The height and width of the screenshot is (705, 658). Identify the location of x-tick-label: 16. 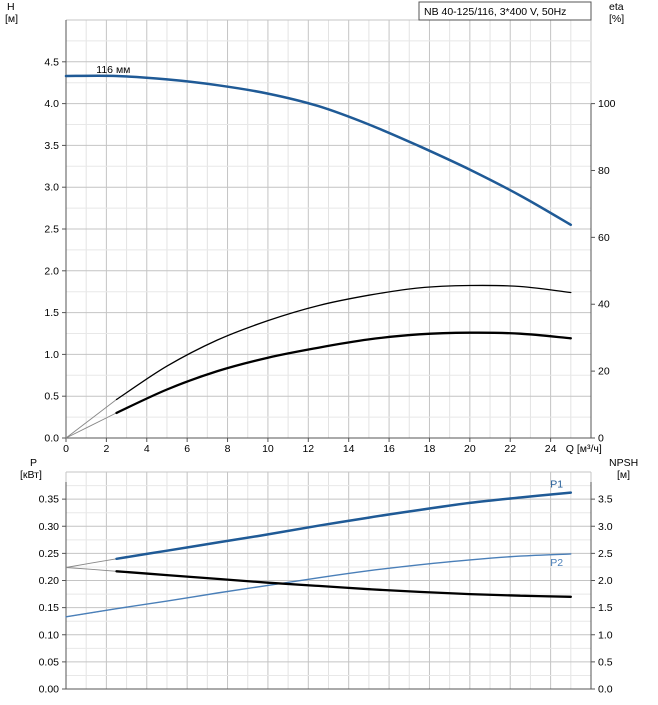
(389, 449).